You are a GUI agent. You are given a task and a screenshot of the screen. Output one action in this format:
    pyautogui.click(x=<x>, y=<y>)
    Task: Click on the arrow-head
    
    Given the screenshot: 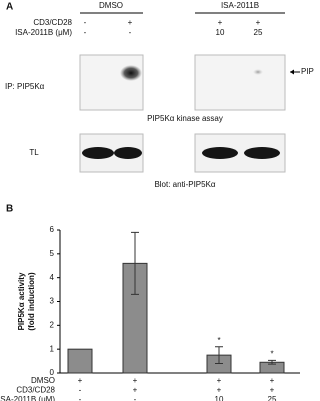 What is the action you would take?
    pyautogui.click(x=292, y=72)
    